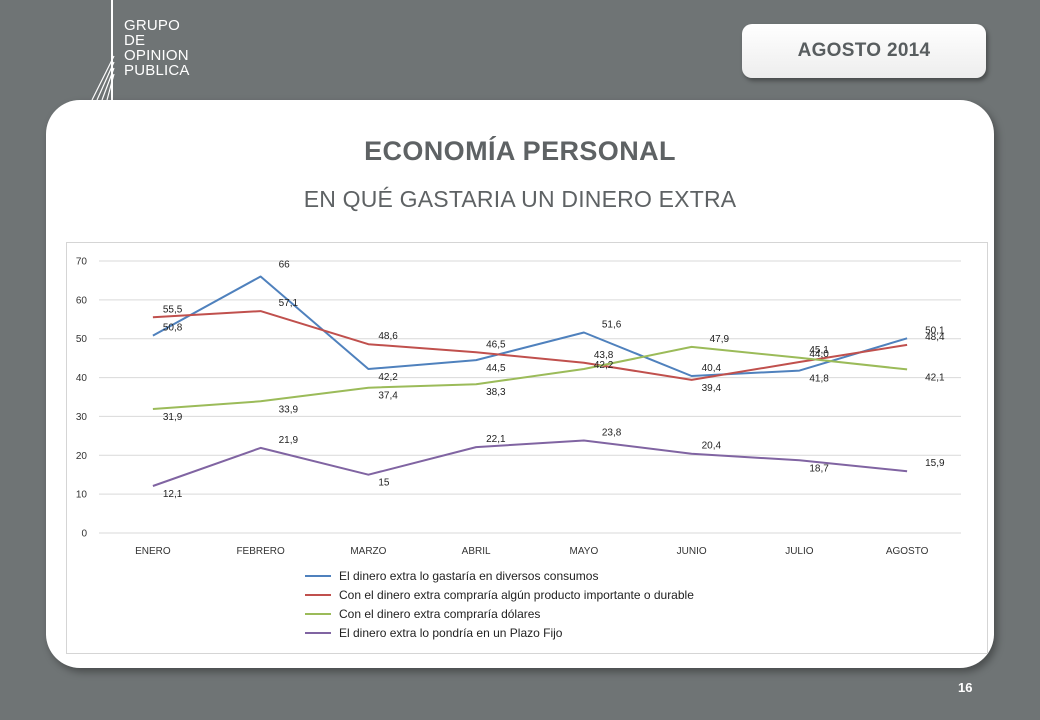 The height and width of the screenshot is (720, 1040). I want to click on data-label: 66, so click(285, 265).